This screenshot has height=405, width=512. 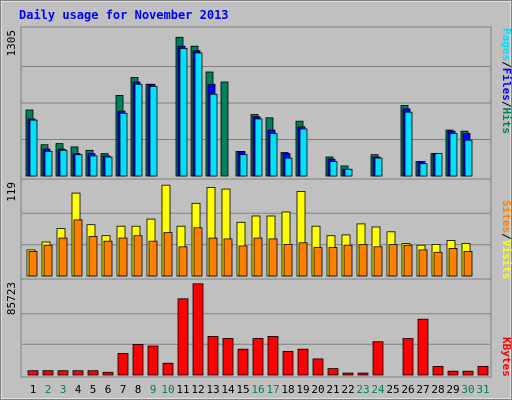 What do you see at coordinates (153, 389) in the screenshot?
I see `x-tick-label: 9` at bounding box center [153, 389].